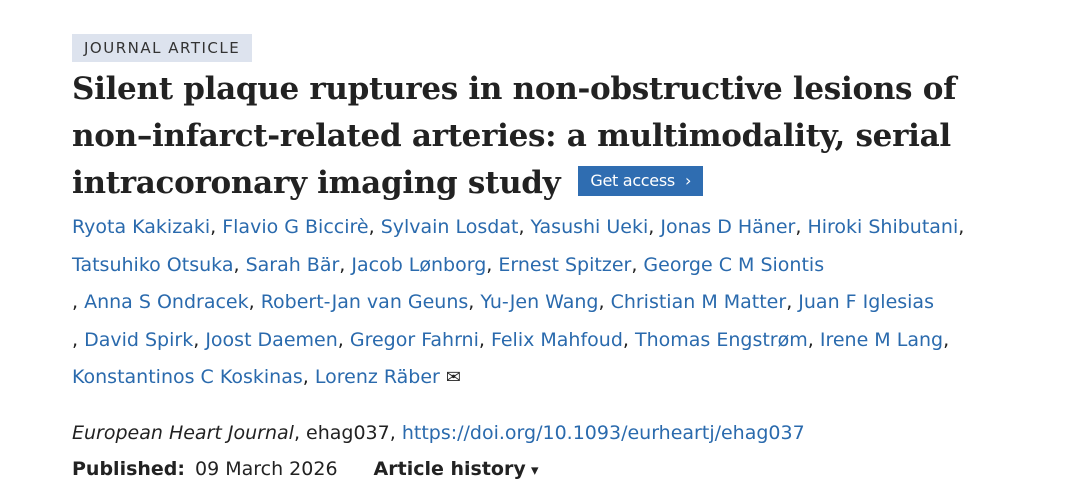 Image resolution: width=1080 pixels, height=500 pixels. What do you see at coordinates (266, 468) in the screenshot?
I see `published-date: 09 March 2026` at bounding box center [266, 468].